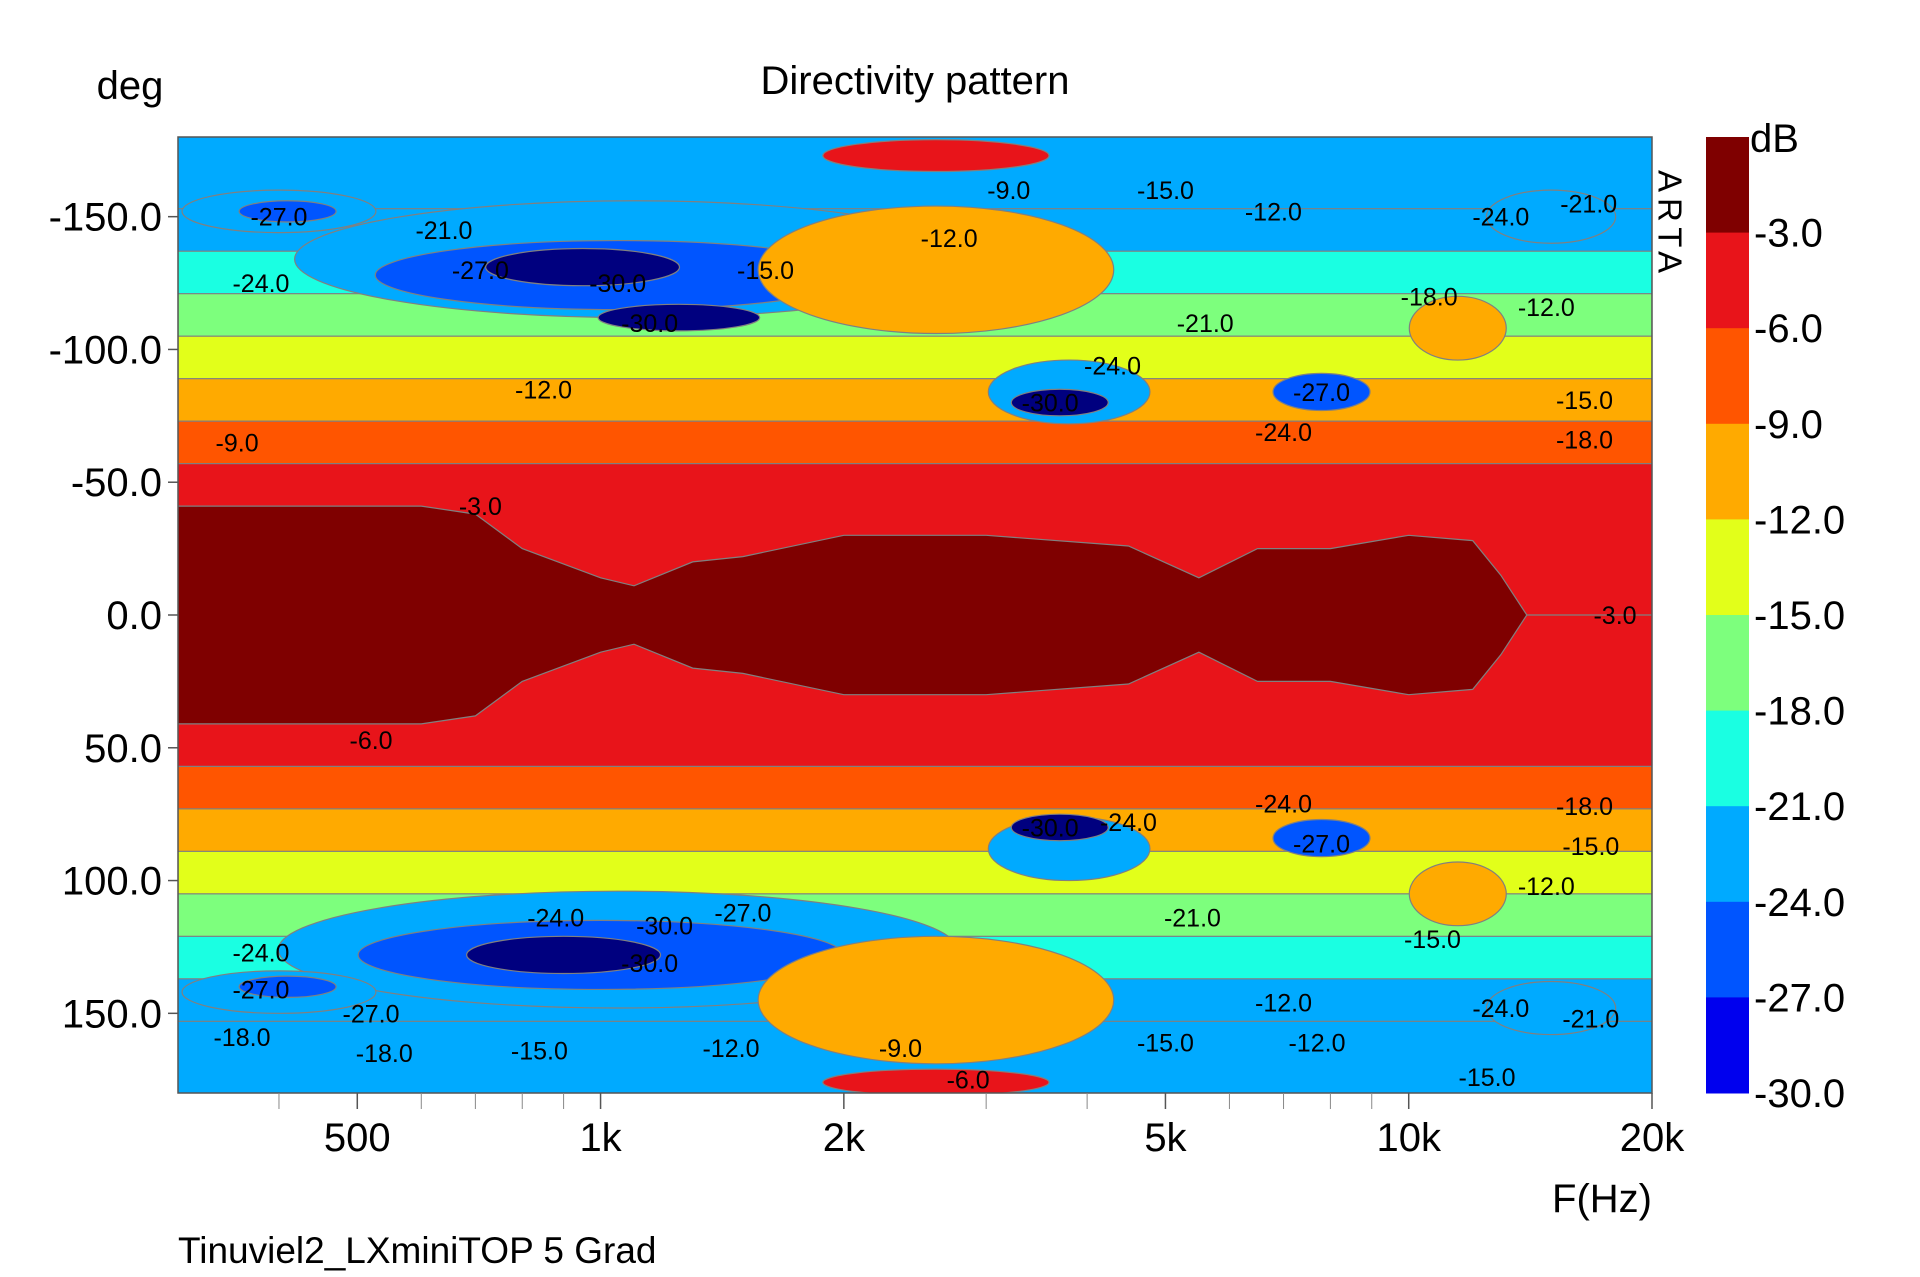 The image size is (1920, 1277). I want to click on main-beam, so click(915, 615).